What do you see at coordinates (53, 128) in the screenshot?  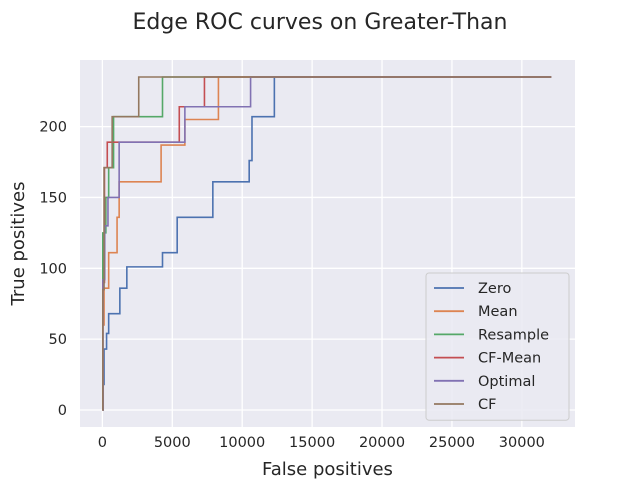 I see `y-tick-label: 200` at bounding box center [53, 128].